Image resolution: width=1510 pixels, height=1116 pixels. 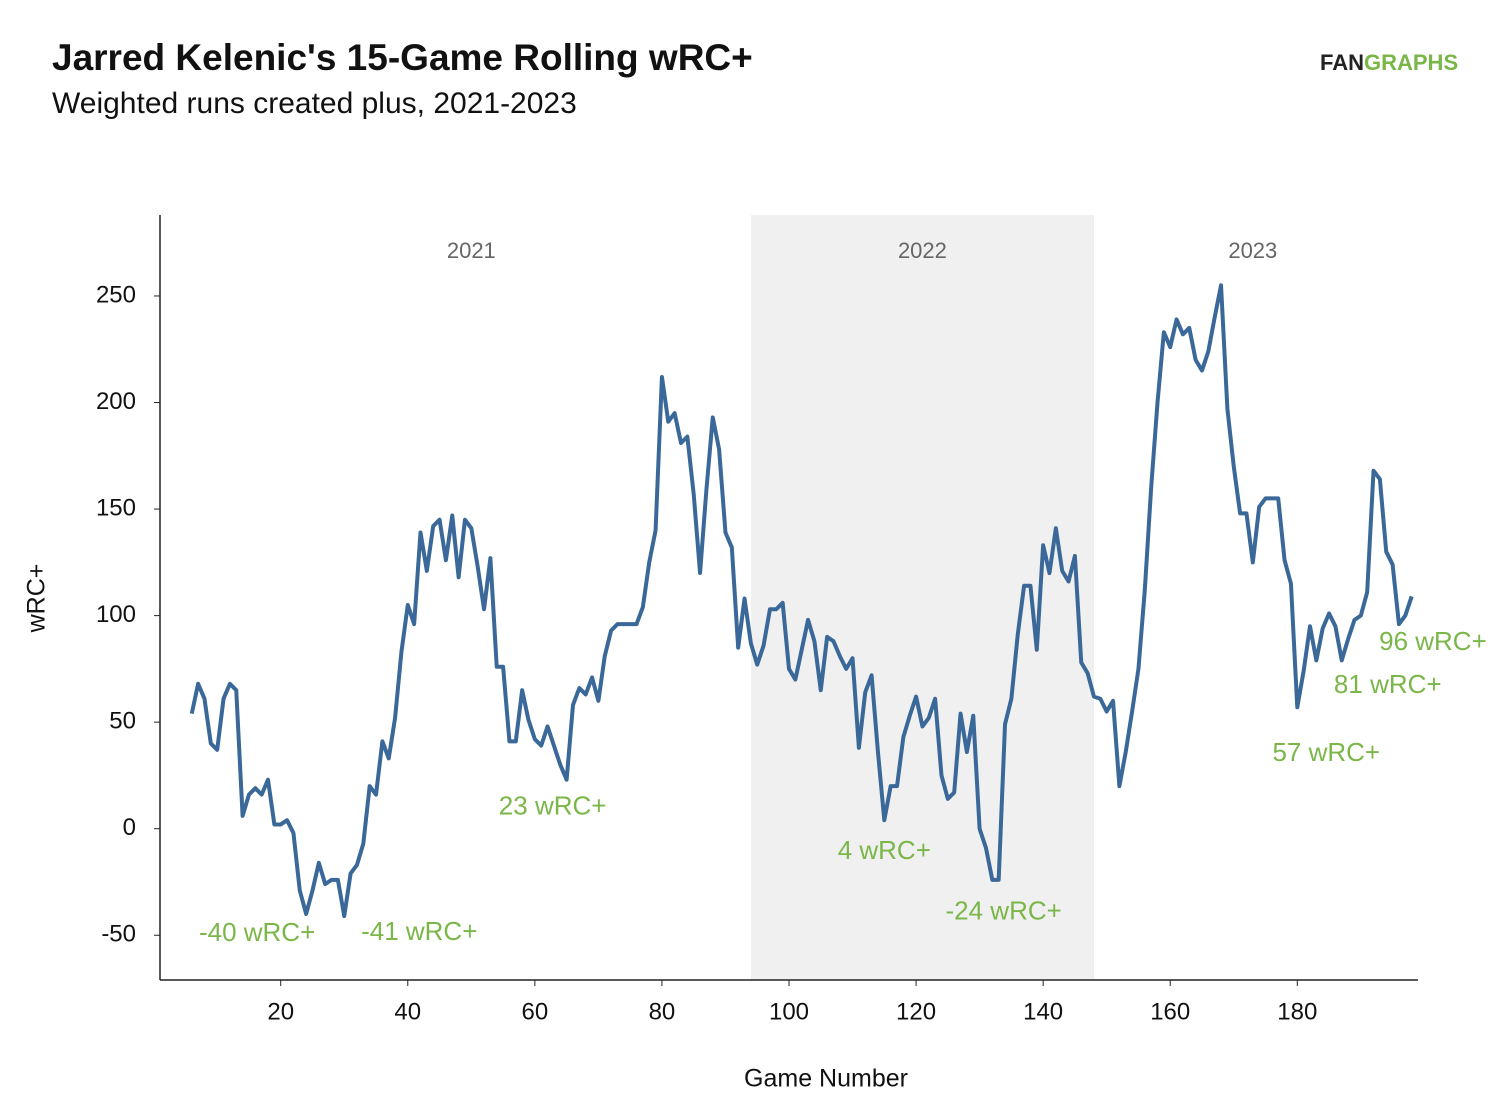 I want to click on x-tick-label: 40, so click(x=407, y=1011).